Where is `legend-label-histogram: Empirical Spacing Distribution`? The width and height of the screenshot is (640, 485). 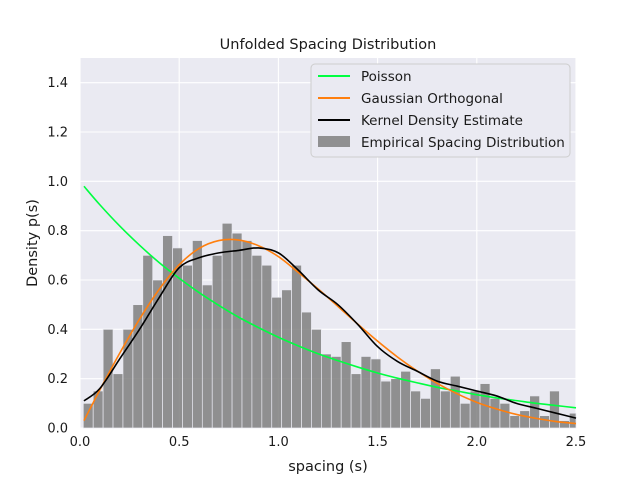 legend-label-histogram: Empirical Spacing Distribution is located at coordinates (463, 143).